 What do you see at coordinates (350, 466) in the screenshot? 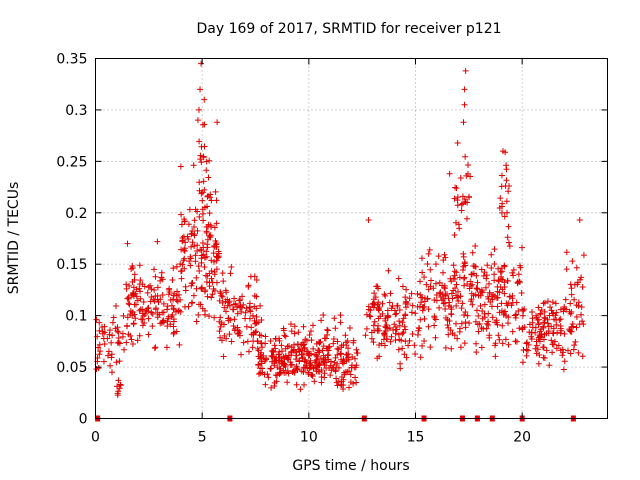
I see `x-axis-label: GPS time / hours` at bounding box center [350, 466].